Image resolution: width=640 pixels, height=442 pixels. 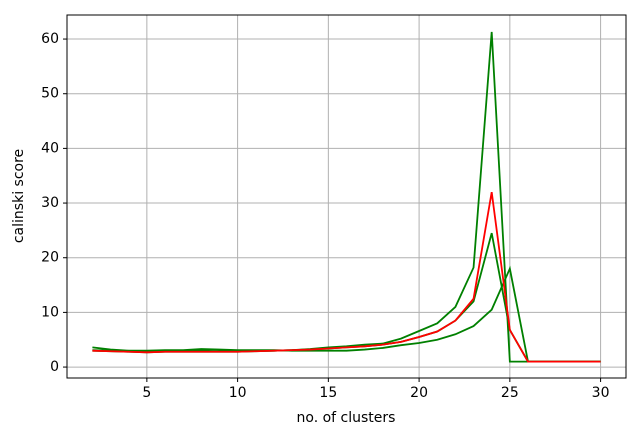 What do you see at coordinates (419, 393) in the screenshot?
I see `x-tick-label: 20` at bounding box center [419, 393].